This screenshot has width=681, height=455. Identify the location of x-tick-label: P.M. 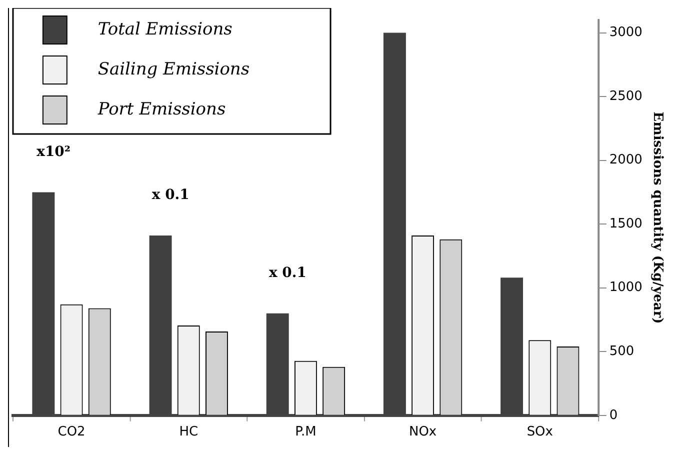
(305, 432).